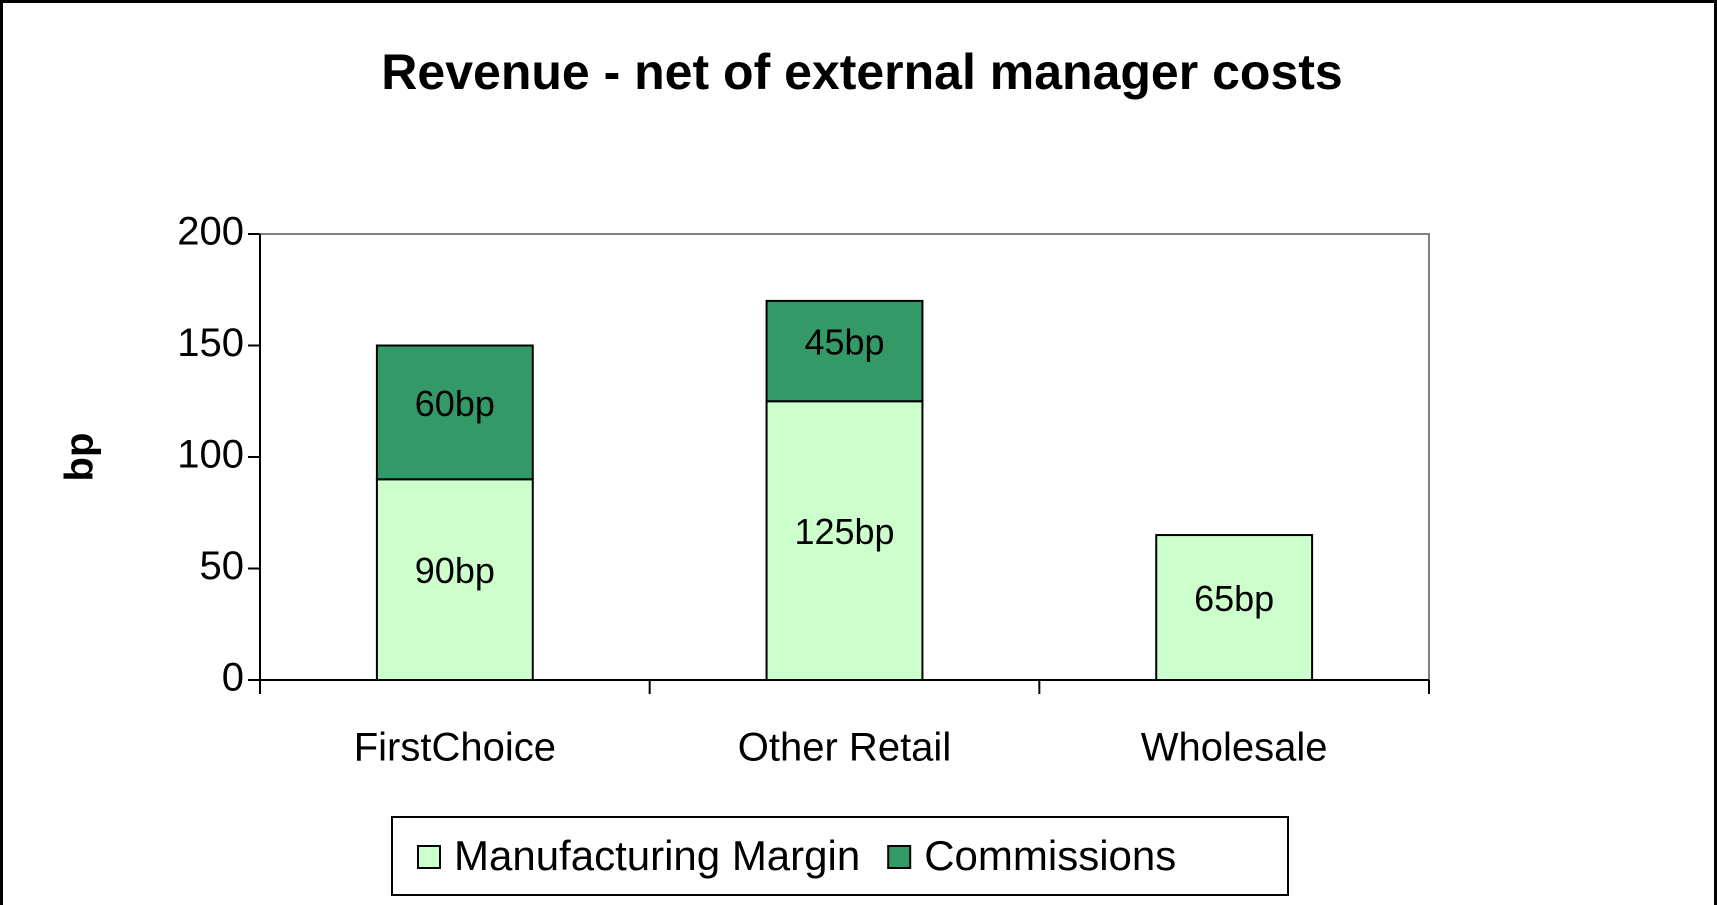  What do you see at coordinates (210, 232) in the screenshot?
I see `y-tick-label: 200` at bounding box center [210, 232].